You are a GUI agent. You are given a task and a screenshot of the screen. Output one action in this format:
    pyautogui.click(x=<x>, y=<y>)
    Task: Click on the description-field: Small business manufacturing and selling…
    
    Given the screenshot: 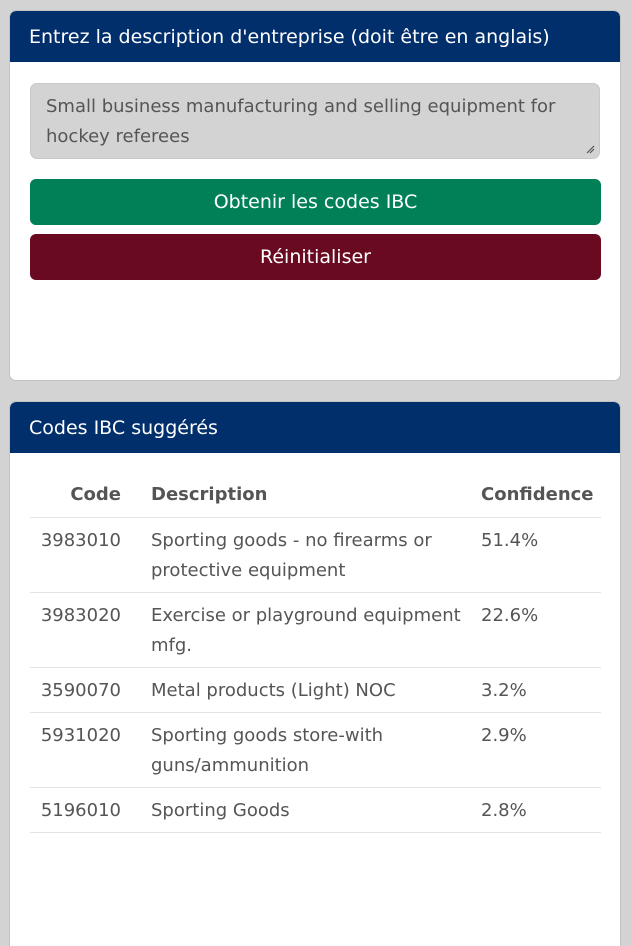 What is the action you would take?
    pyautogui.click(x=315, y=121)
    